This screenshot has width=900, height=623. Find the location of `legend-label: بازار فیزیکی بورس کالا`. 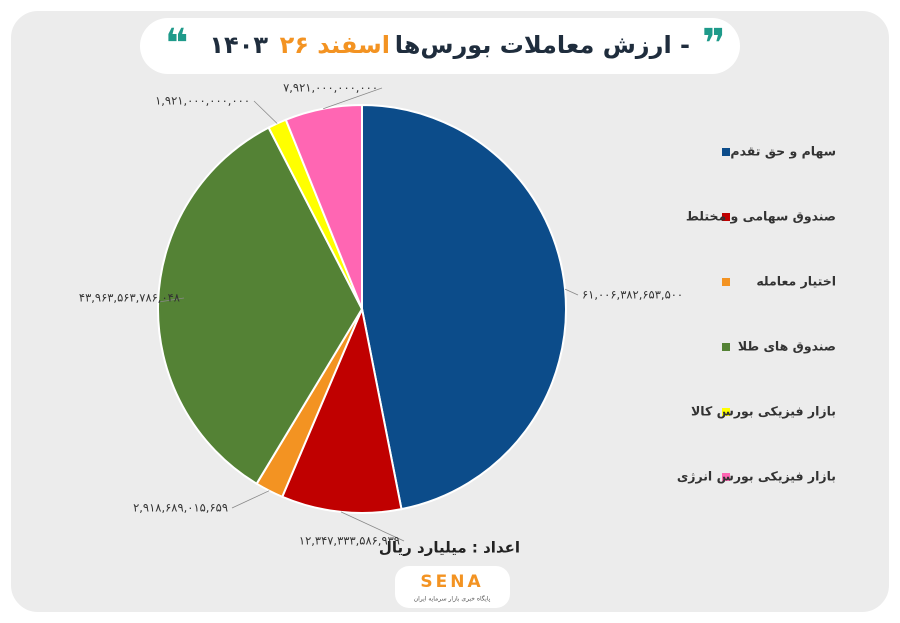

legend-label: بازار فیزیکی بورس کالا is located at coordinates (763, 411).